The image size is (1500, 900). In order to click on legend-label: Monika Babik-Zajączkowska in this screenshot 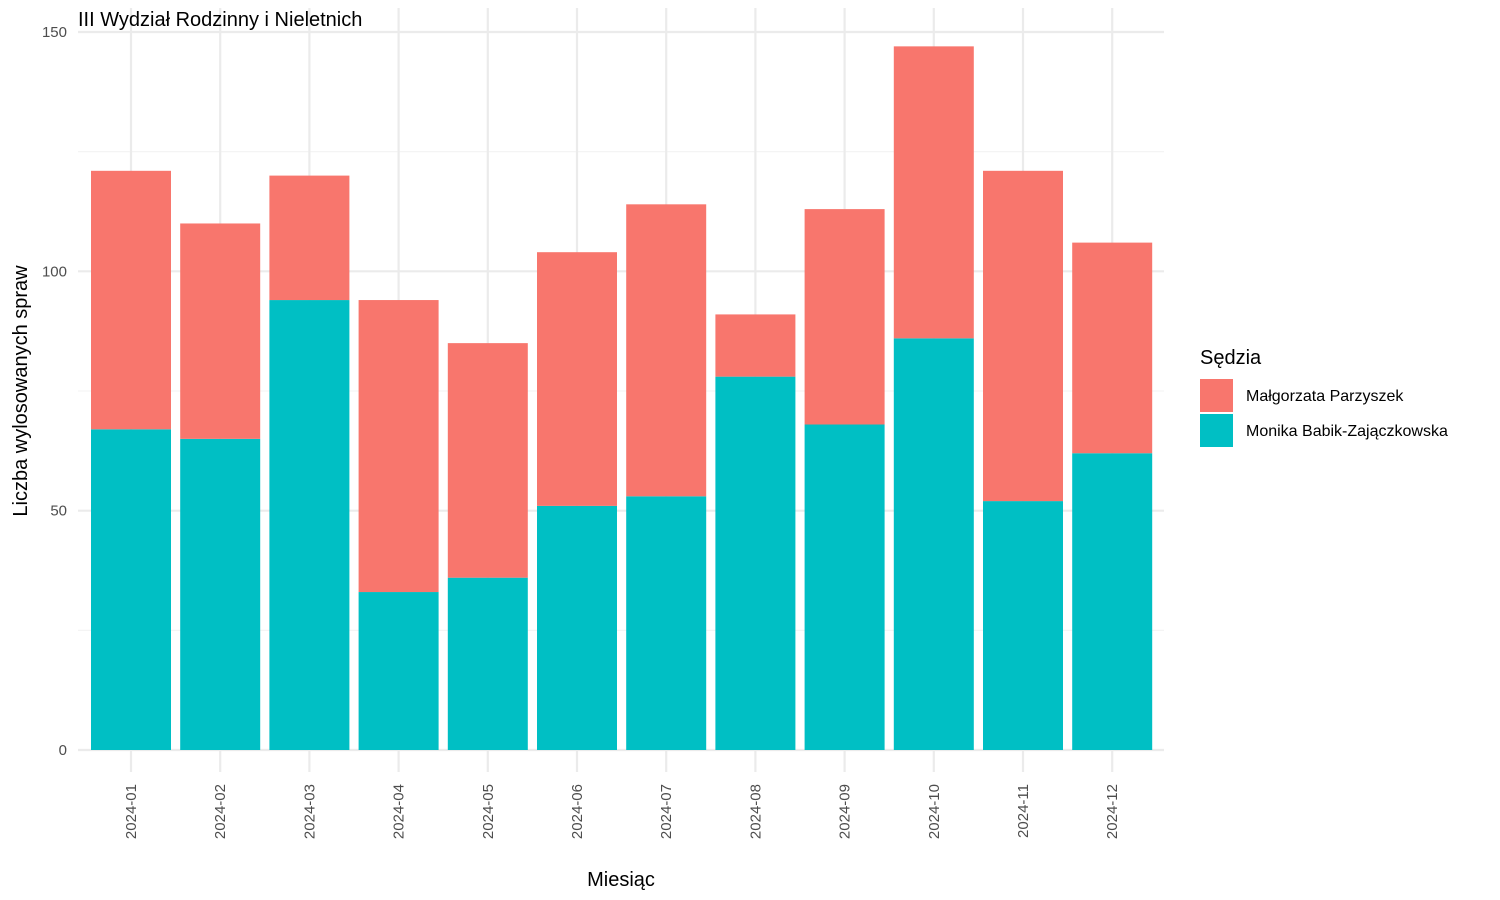, I will do `click(1347, 431)`.